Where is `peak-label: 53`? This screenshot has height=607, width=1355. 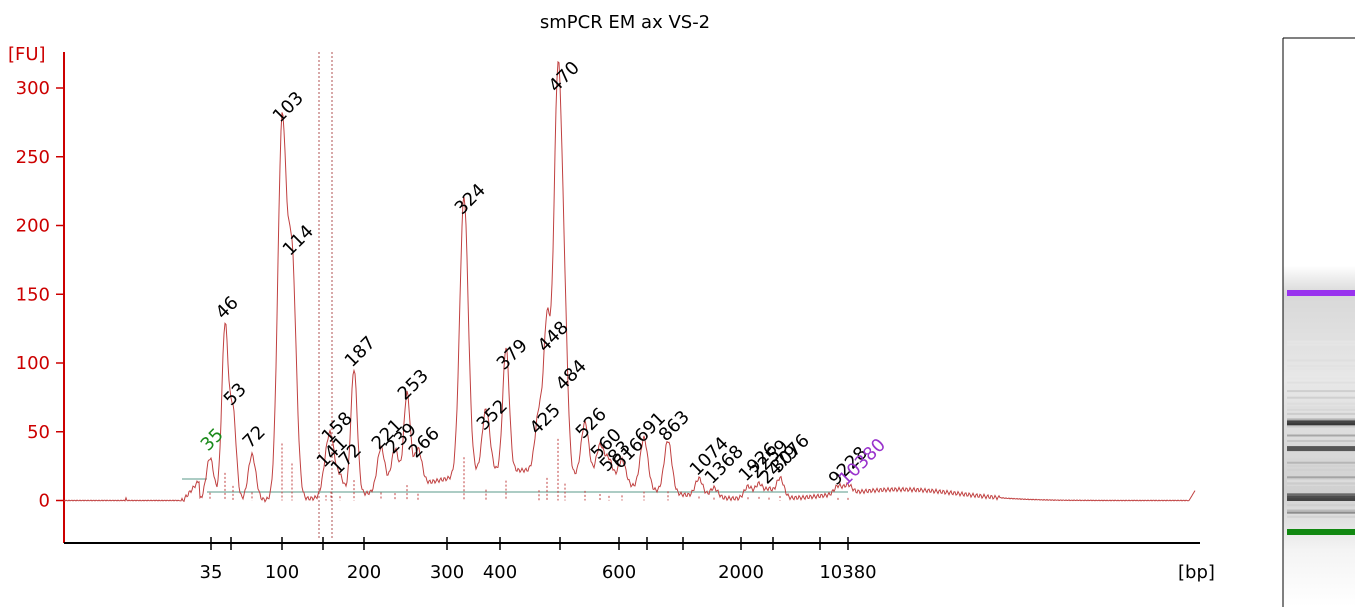
peak-label: 53 is located at coordinates (235, 394).